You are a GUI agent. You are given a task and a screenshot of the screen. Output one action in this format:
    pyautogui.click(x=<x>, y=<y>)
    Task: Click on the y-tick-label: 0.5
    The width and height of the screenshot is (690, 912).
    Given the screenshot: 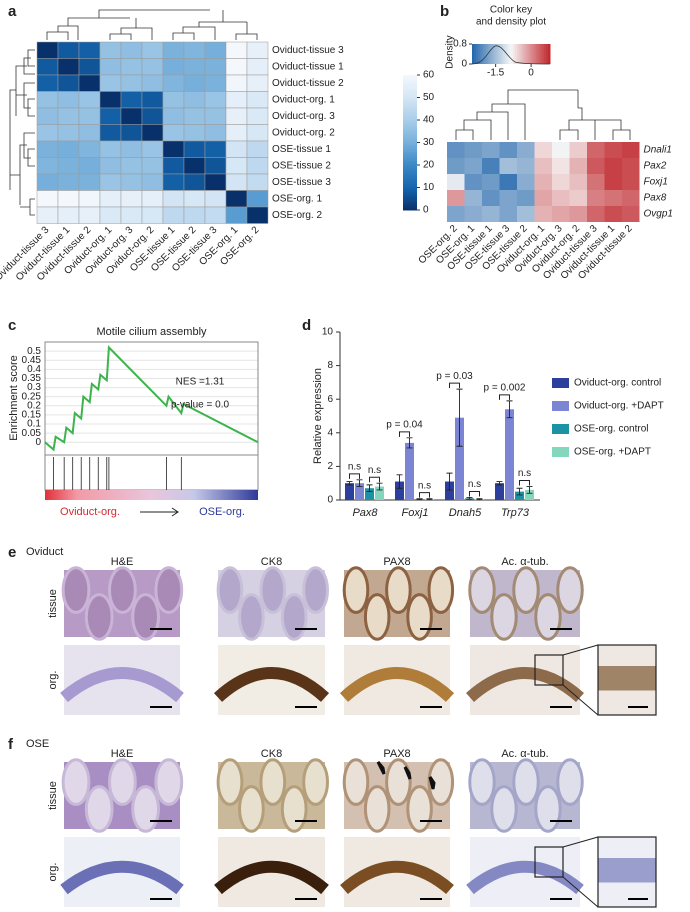 What is the action you would take?
    pyautogui.click(x=34, y=351)
    